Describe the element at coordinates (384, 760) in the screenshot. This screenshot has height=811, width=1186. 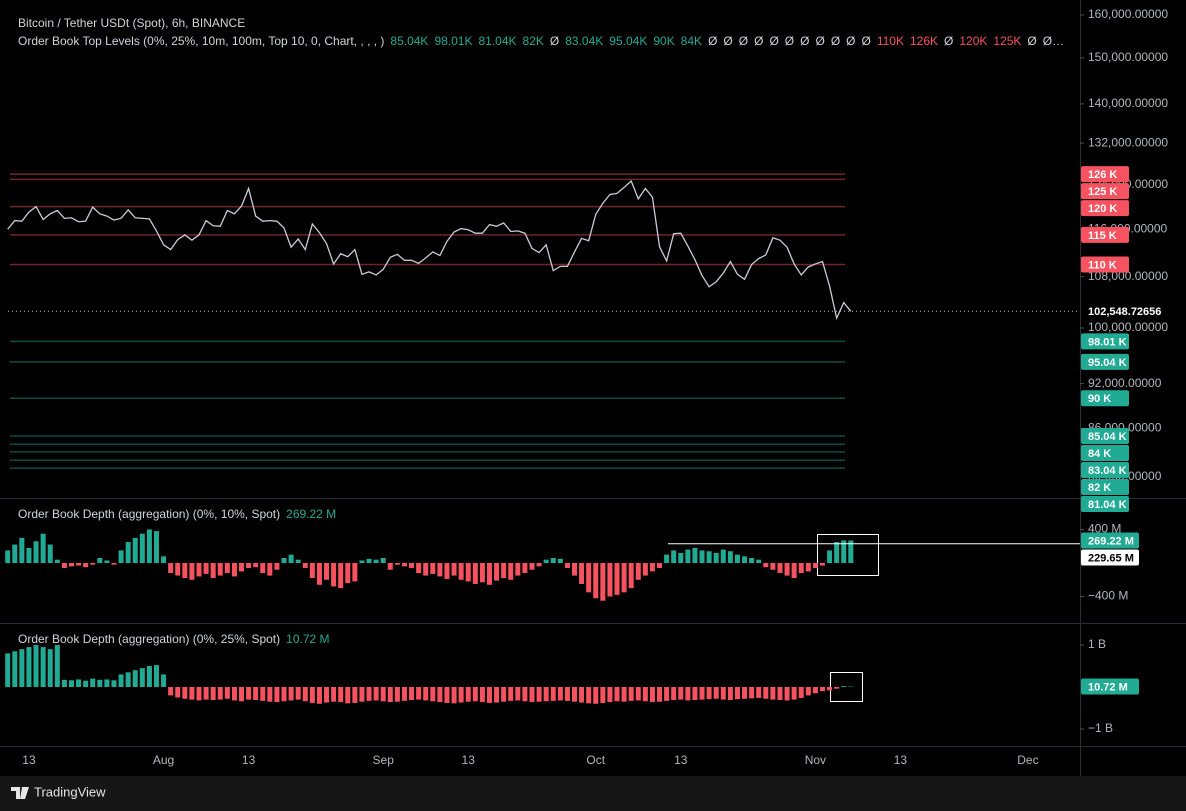
I see `x-tick-label: Sep` at that location.